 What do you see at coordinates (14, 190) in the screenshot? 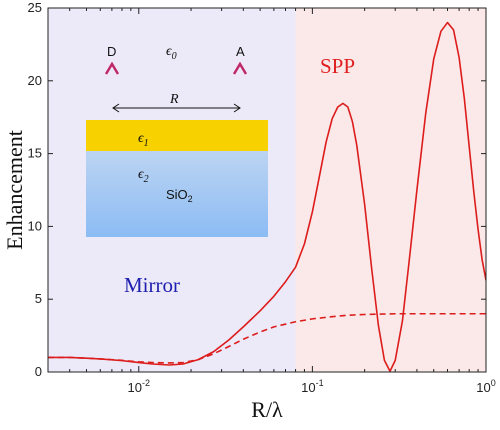
I see `y-axis-label: Enhancement` at bounding box center [14, 190].